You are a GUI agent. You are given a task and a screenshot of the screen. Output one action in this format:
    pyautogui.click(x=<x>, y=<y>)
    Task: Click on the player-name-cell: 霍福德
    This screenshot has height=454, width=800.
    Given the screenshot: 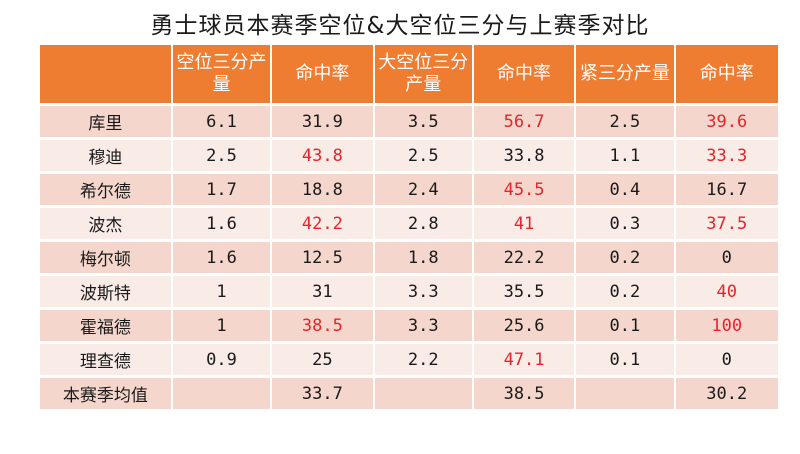 What is the action you would take?
    pyautogui.click(x=106, y=324)
    